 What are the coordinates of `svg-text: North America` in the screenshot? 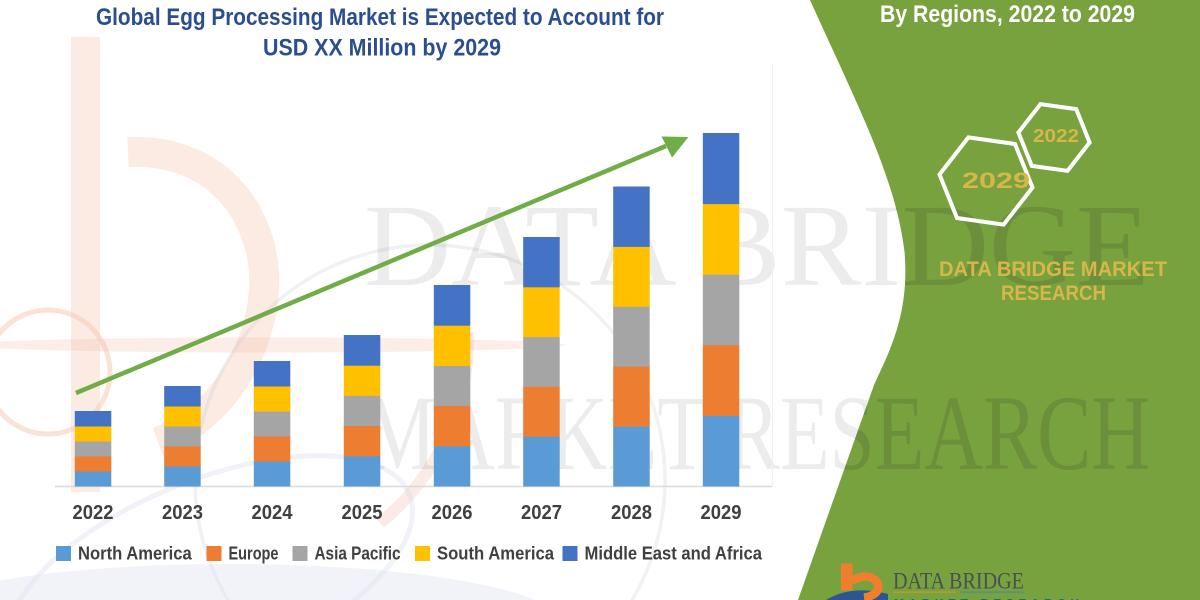 It's located at (135, 554).